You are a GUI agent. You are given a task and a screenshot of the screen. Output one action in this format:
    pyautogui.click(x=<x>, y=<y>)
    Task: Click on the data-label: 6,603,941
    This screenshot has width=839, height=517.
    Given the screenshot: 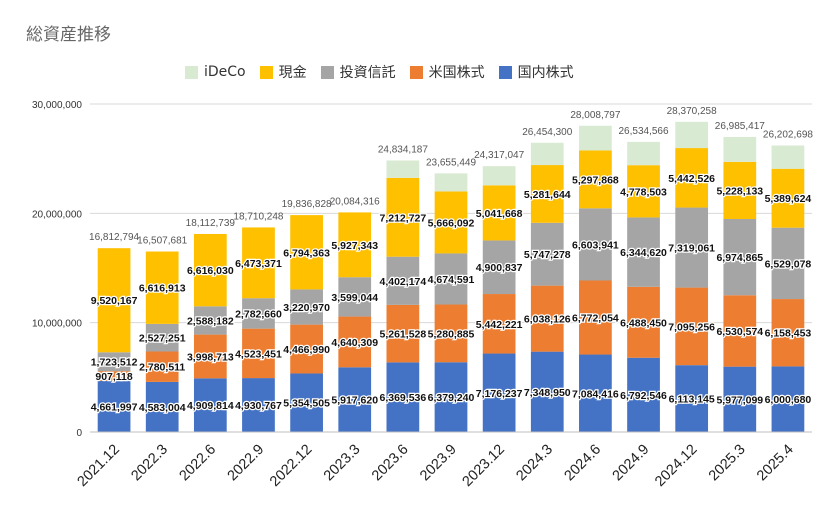 What is the action you would take?
    pyautogui.click(x=595, y=245)
    